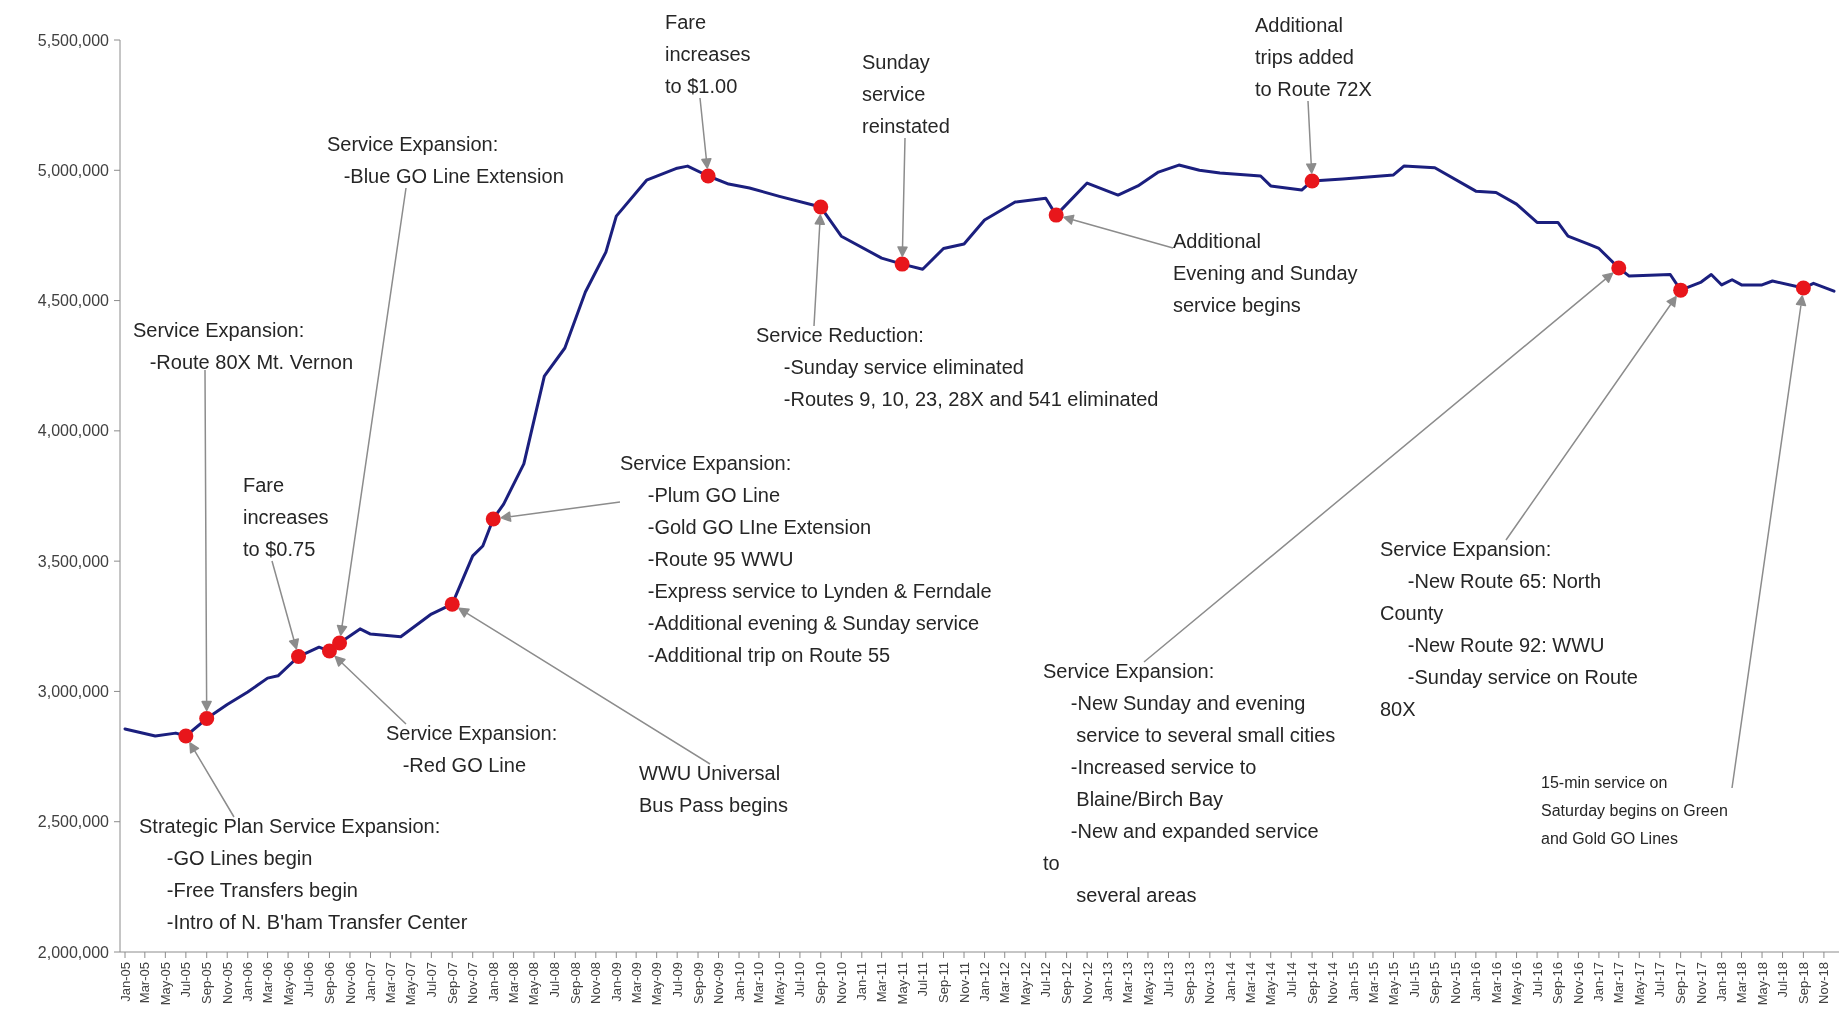 This screenshot has width=1843, height=1019. What do you see at coordinates (227, 983) in the screenshot?
I see `x-tick-label: Nov-05` at bounding box center [227, 983].